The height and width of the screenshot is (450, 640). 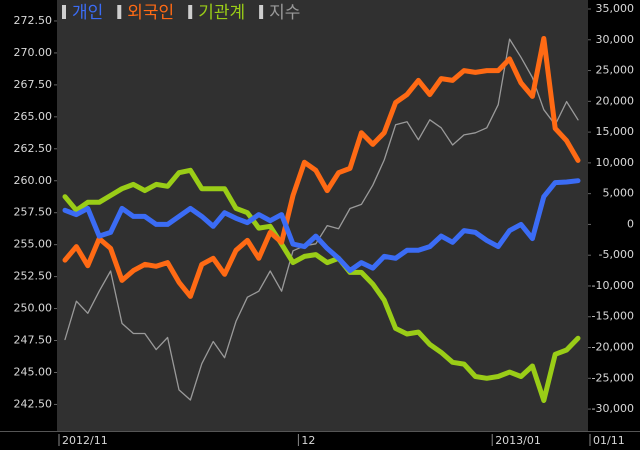 I want to click on y2-tick-label: 35,000, so click(x=615, y=8).